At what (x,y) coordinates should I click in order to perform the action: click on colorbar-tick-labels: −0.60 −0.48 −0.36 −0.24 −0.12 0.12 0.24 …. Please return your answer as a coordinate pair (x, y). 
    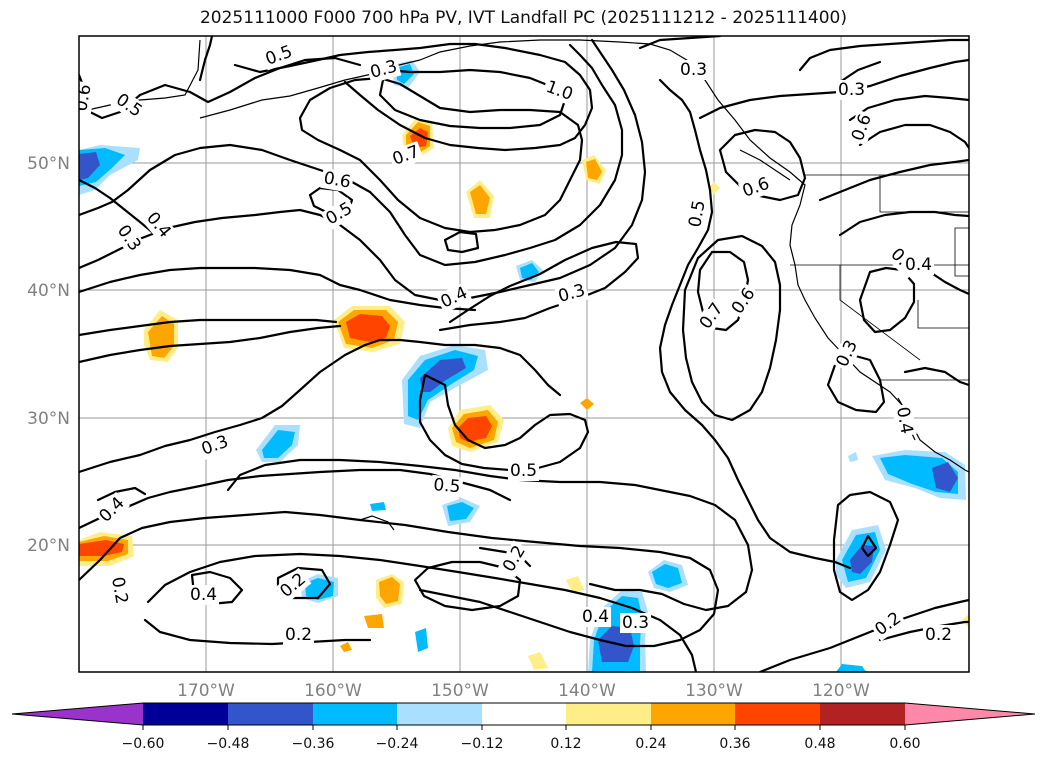
    Looking at the image, I should click on (521, 744).